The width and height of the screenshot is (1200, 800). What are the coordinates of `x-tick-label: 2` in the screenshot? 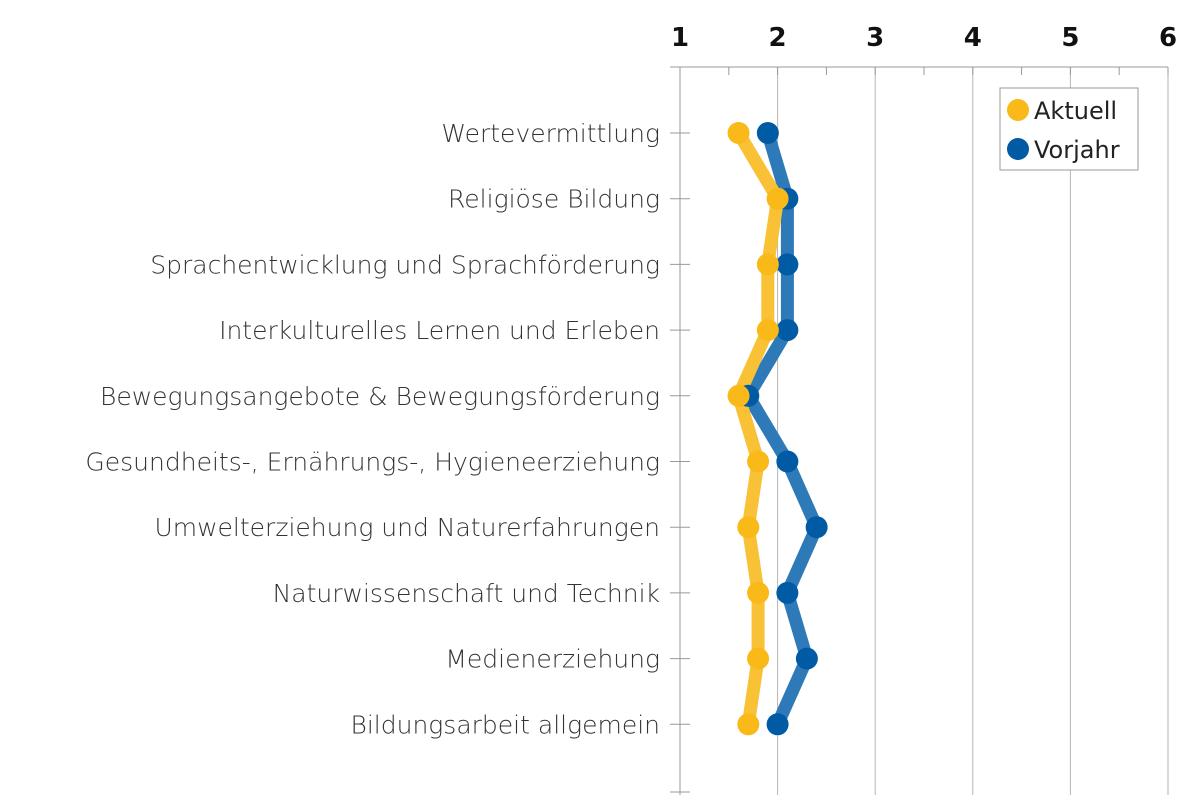 It's located at (778, 38).